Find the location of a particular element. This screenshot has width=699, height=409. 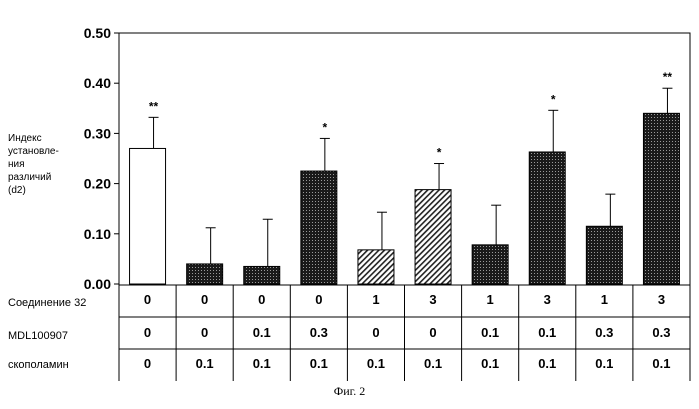

significance-mark-0: ** is located at coordinates (154, 106).